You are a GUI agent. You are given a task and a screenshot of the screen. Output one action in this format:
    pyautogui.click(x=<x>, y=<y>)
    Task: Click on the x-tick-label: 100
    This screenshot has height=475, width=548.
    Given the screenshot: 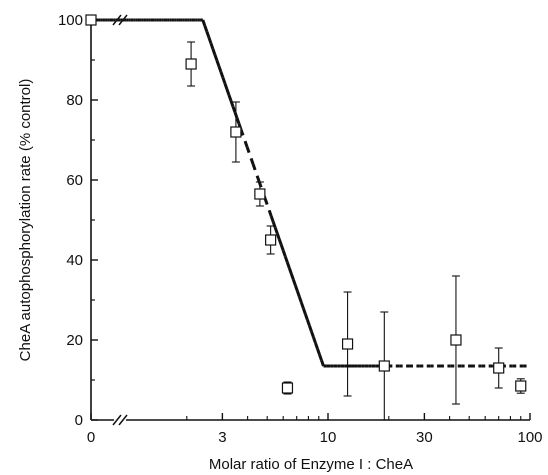 What is the action you would take?
    pyautogui.click(x=529, y=437)
    